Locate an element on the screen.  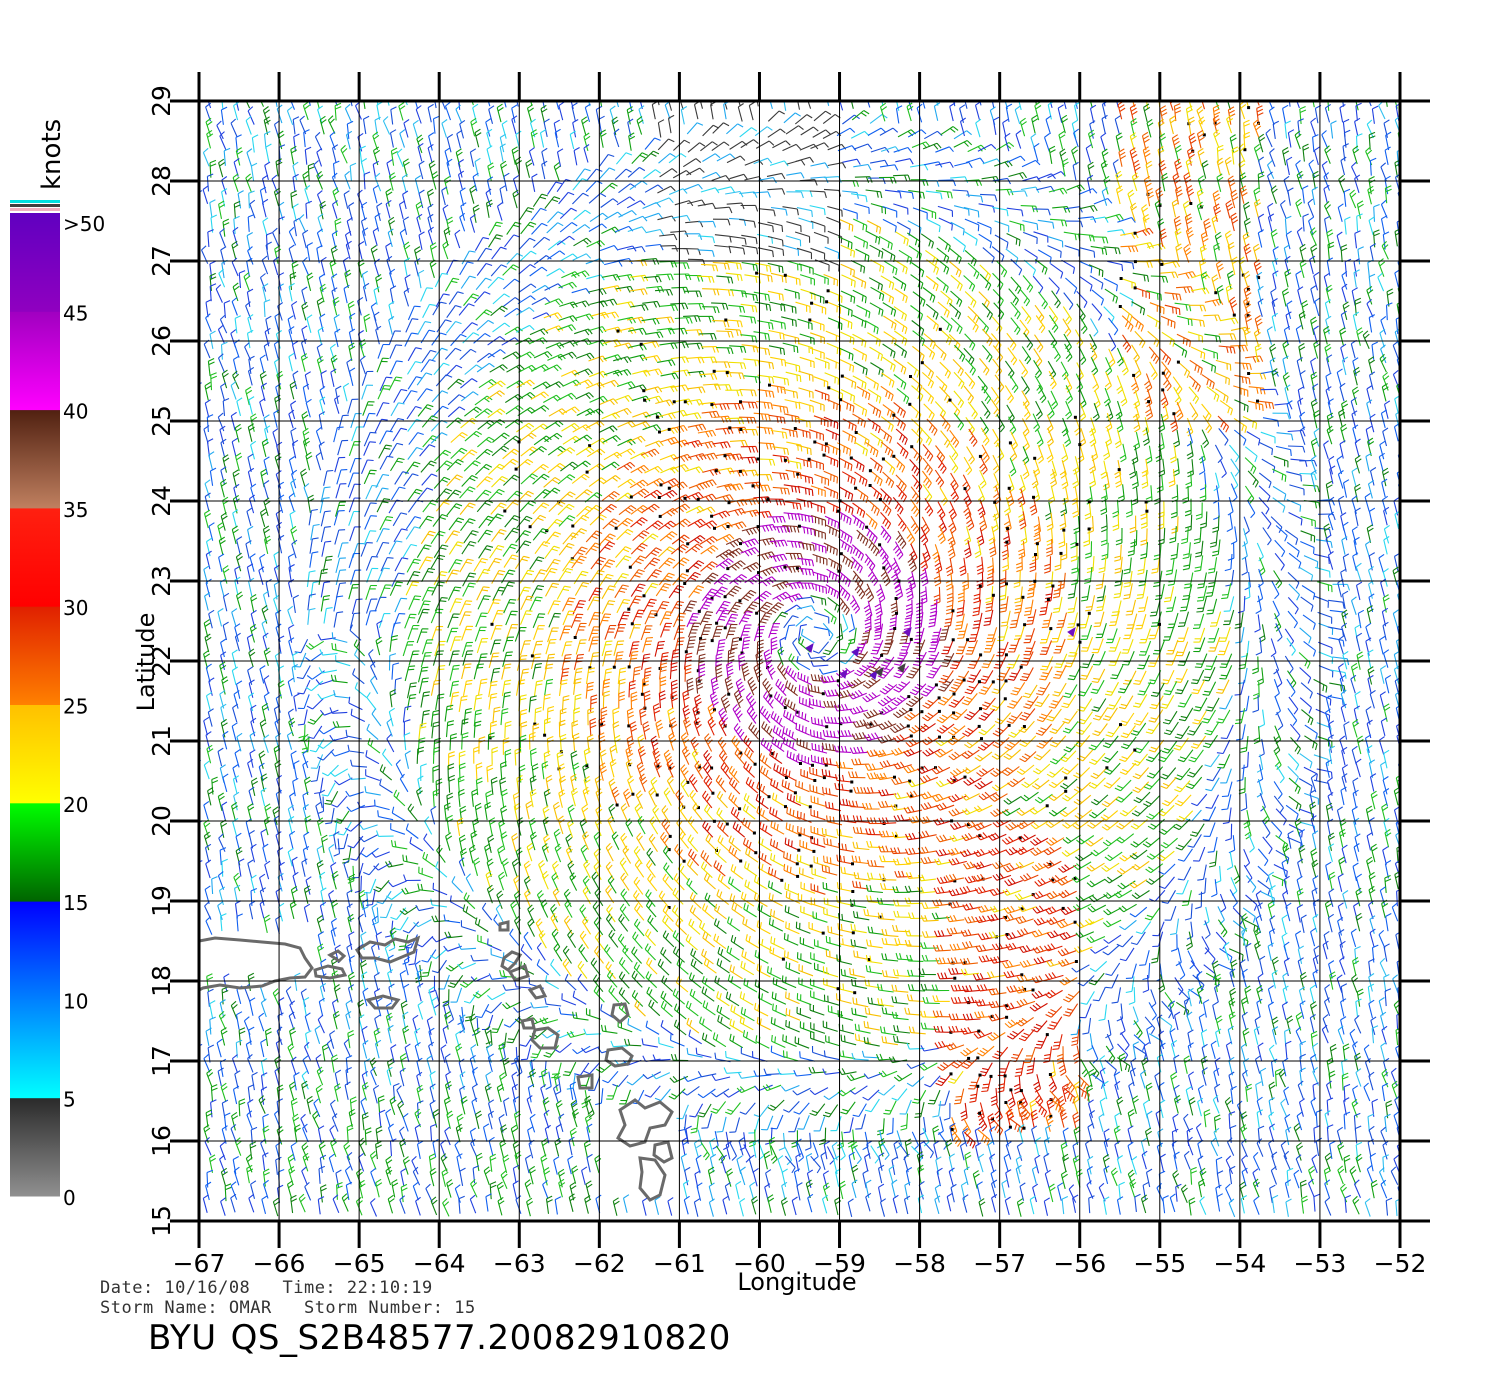
colorbar-tick-label: 15 is located at coordinates (75, 903).